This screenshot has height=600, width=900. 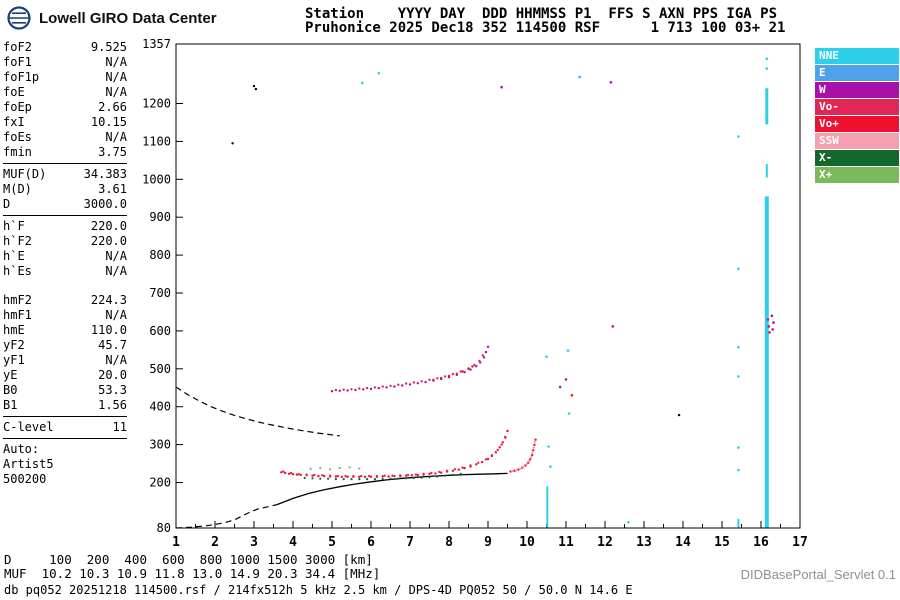 I want to click on readout-label: C-level, so click(x=28, y=427).